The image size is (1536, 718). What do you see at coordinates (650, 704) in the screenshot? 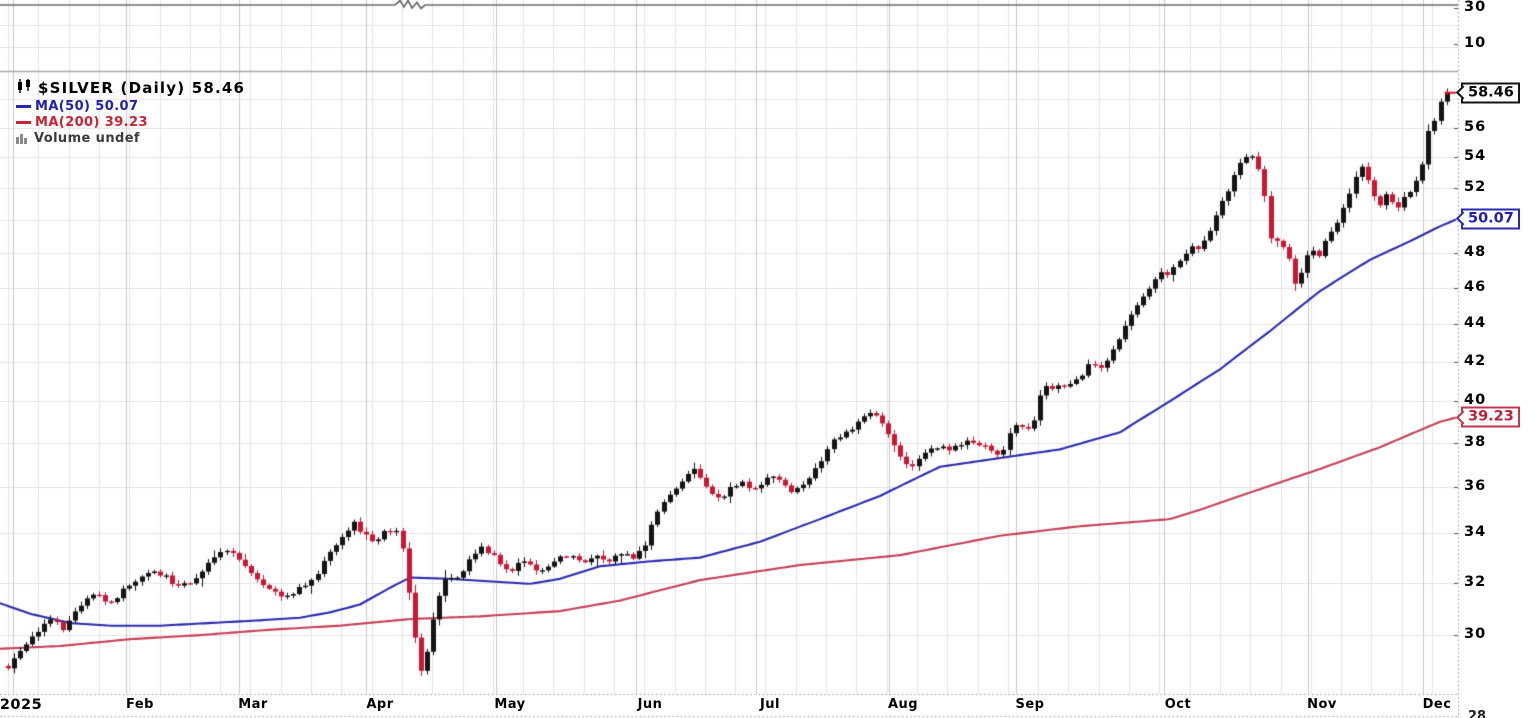
I see `x-axis-month-label: Jun` at bounding box center [650, 704].